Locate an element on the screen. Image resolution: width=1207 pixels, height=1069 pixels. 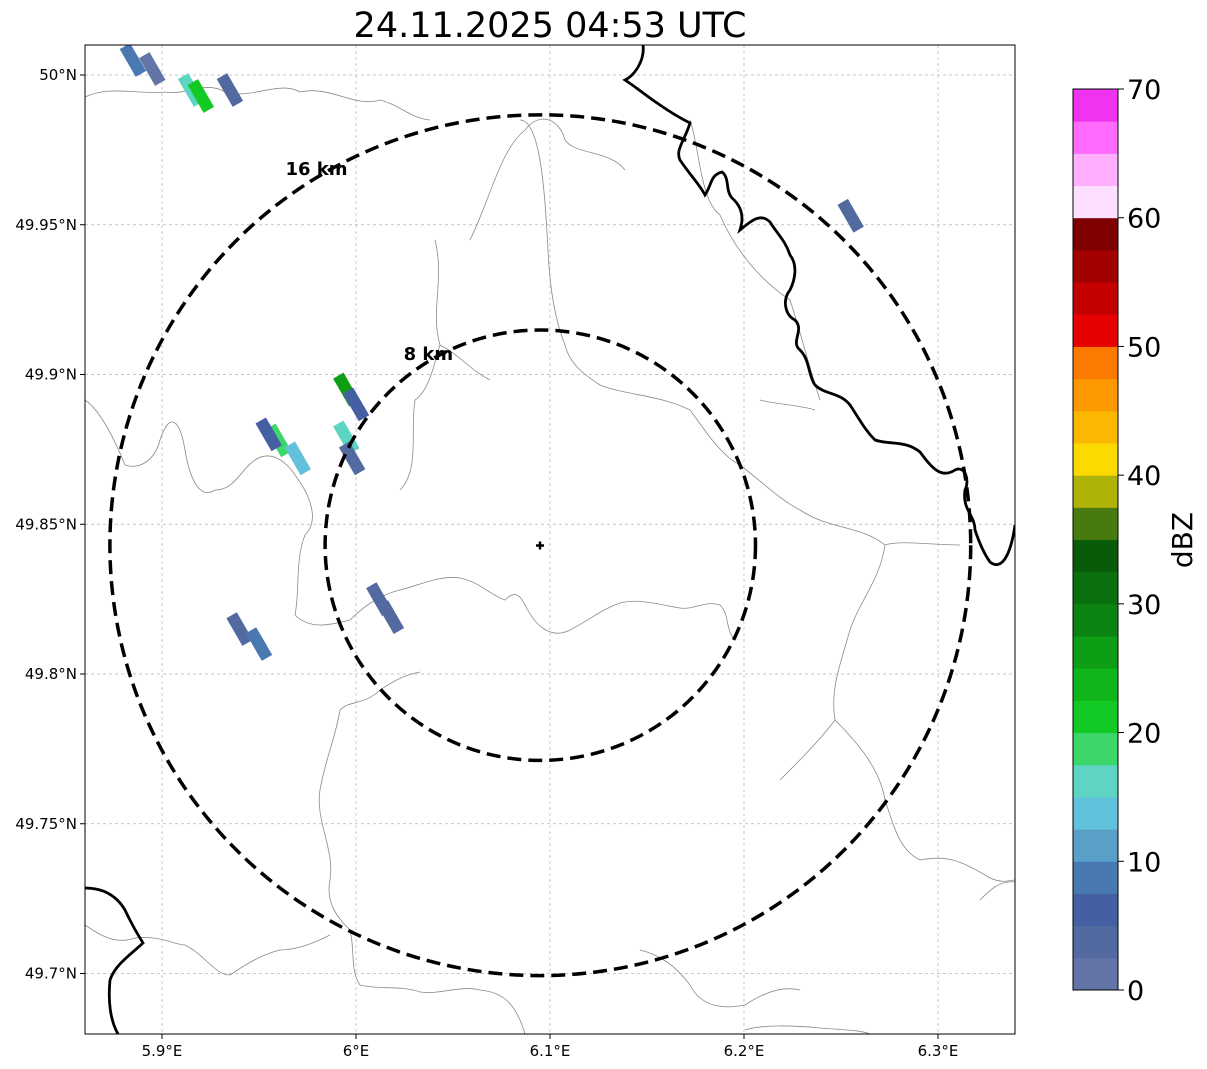
colorbar-label: dBZ is located at coordinates (1182, 540).